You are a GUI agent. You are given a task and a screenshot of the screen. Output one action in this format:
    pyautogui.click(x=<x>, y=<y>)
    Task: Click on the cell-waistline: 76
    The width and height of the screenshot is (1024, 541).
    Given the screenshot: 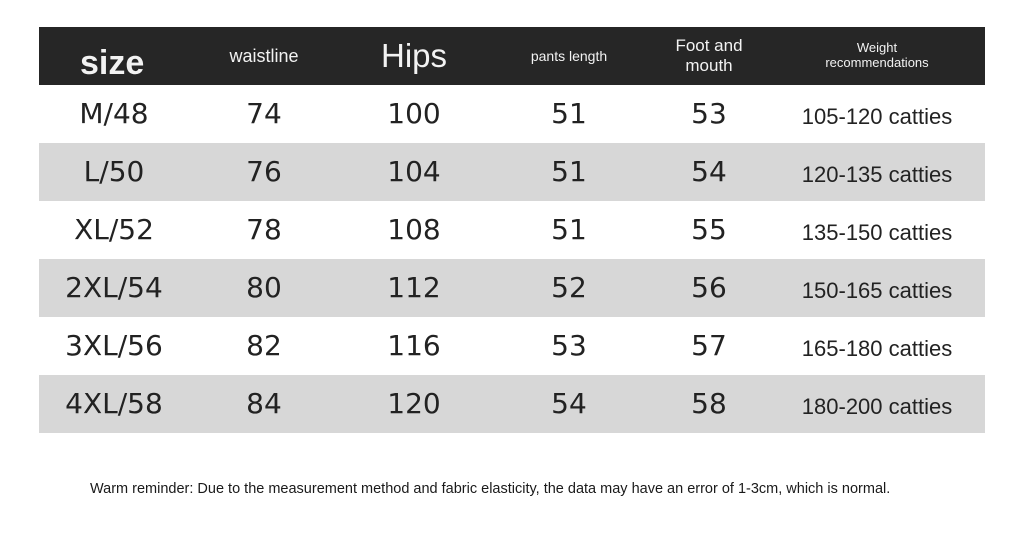 What is the action you would take?
    pyautogui.click(x=264, y=171)
    